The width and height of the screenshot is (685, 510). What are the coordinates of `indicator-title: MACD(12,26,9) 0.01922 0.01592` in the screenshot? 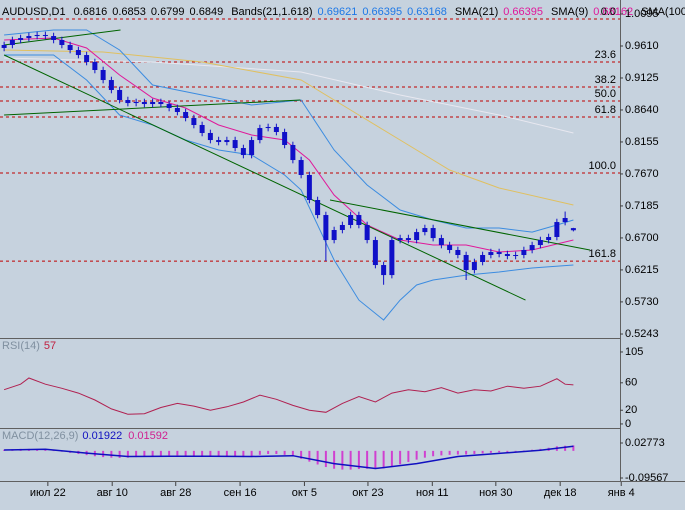 It's located at (85, 436).